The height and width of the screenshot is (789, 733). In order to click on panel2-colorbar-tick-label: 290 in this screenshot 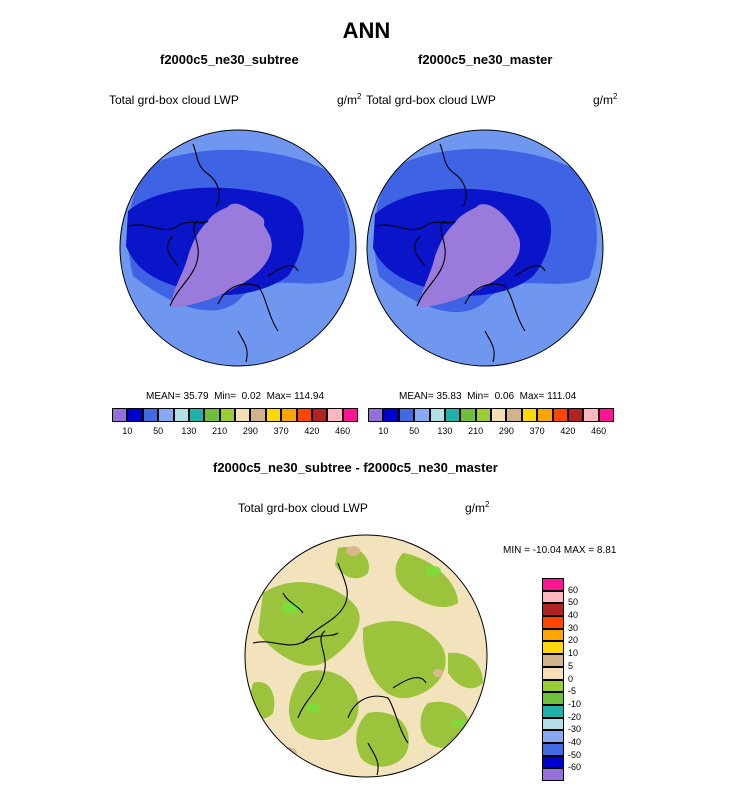, I will do `click(506, 431)`.